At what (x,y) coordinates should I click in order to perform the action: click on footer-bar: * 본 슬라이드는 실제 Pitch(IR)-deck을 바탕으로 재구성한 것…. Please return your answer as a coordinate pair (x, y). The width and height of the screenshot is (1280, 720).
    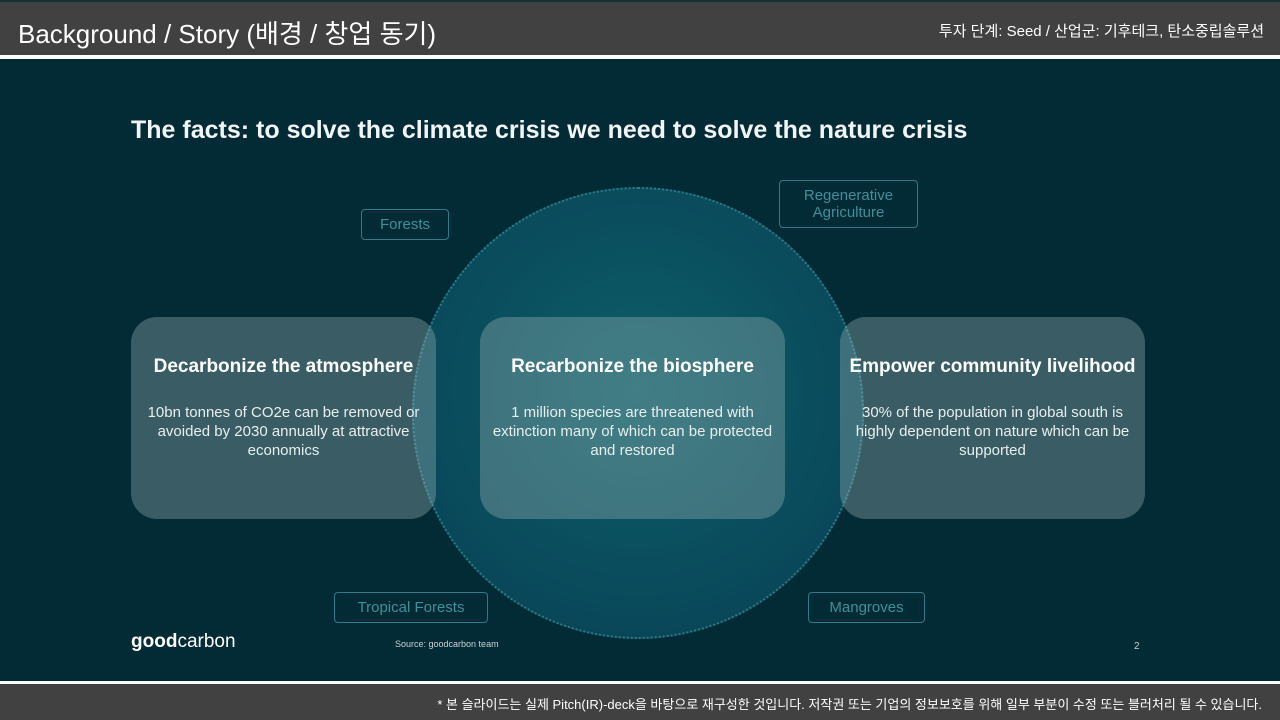
    Looking at the image, I should click on (640, 702).